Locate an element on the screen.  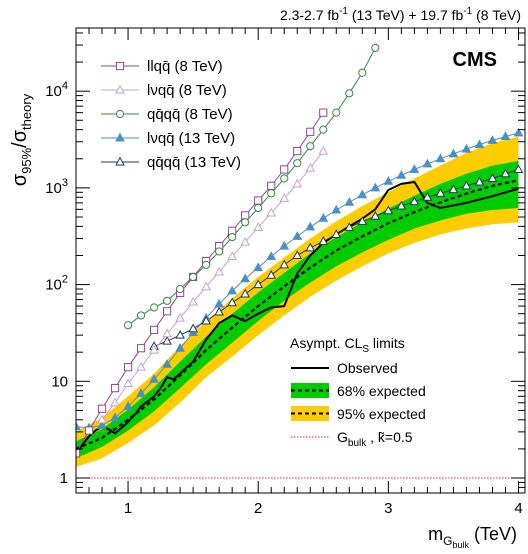
y-tick-label: 10³ is located at coordinates (56, 187).